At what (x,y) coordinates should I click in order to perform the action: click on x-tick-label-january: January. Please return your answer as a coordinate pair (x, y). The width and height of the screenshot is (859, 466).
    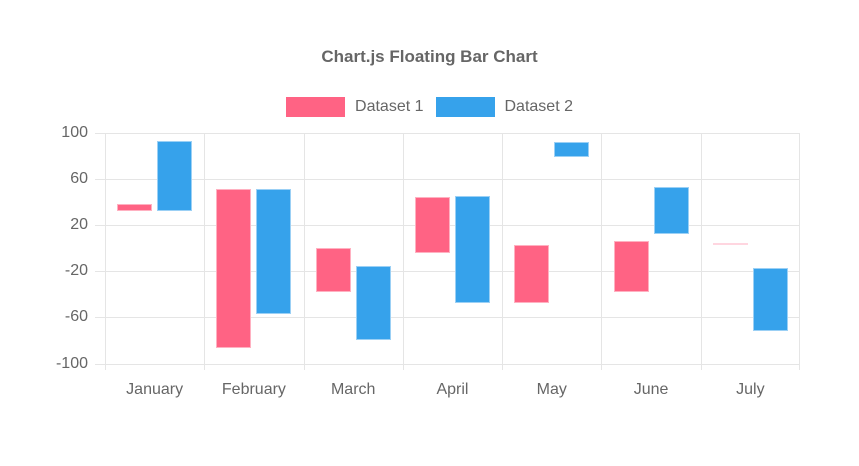
    Looking at the image, I should click on (155, 389).